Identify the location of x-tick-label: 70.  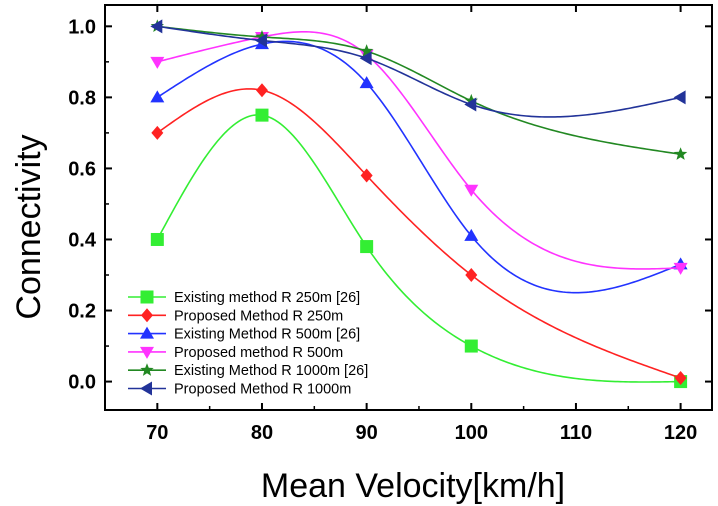
(157, 433).